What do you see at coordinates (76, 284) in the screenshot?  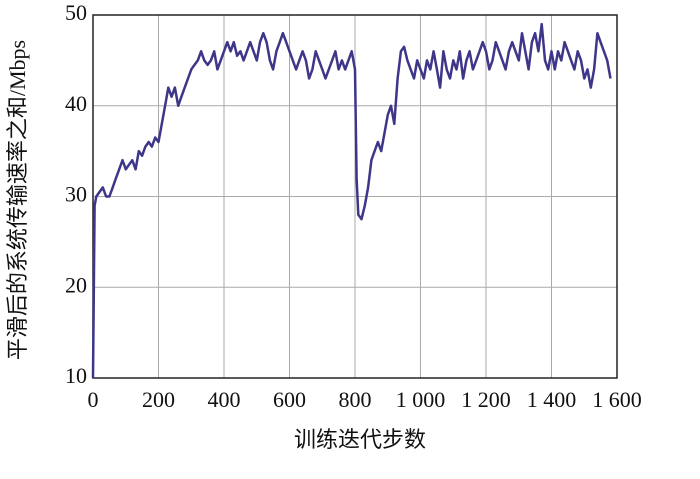 I see `y-tick-label: 20` at bounding box center [76, 284].